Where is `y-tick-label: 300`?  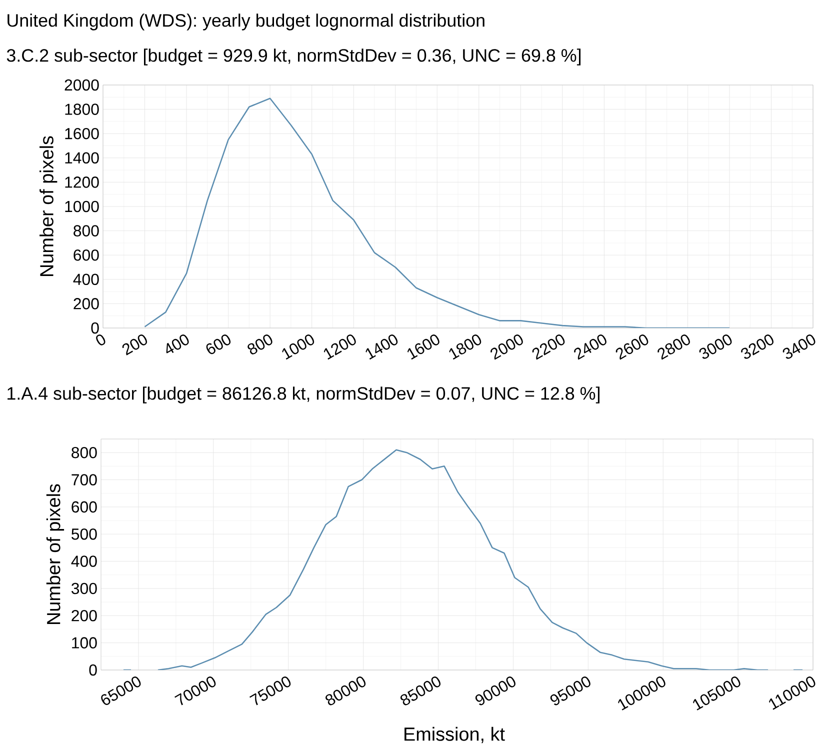 y-tick-label: 300 is located at coordinates (84, 588).